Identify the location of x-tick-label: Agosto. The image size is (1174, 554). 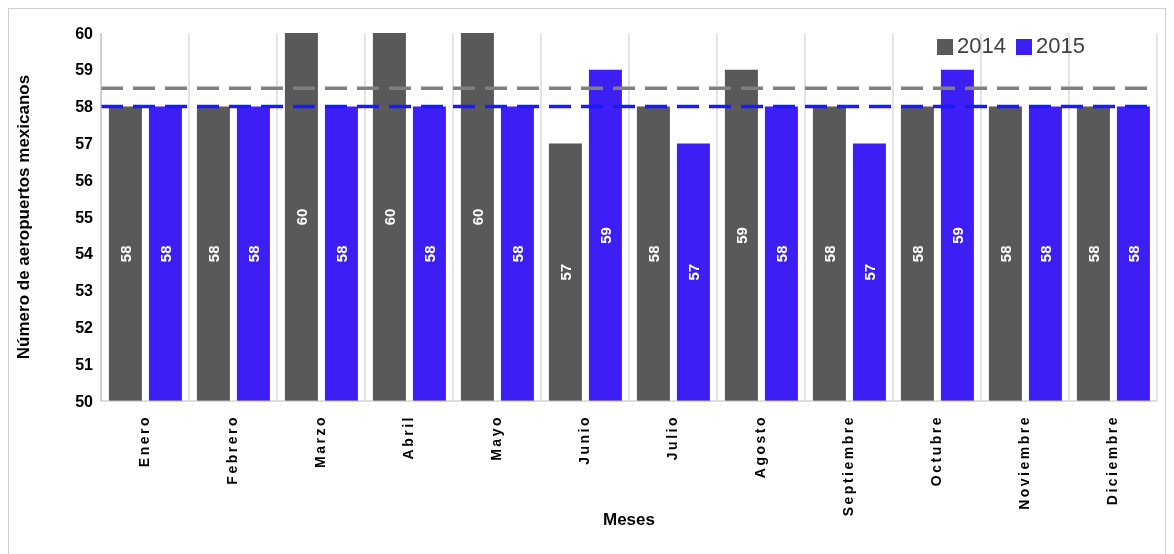
(759, 447).